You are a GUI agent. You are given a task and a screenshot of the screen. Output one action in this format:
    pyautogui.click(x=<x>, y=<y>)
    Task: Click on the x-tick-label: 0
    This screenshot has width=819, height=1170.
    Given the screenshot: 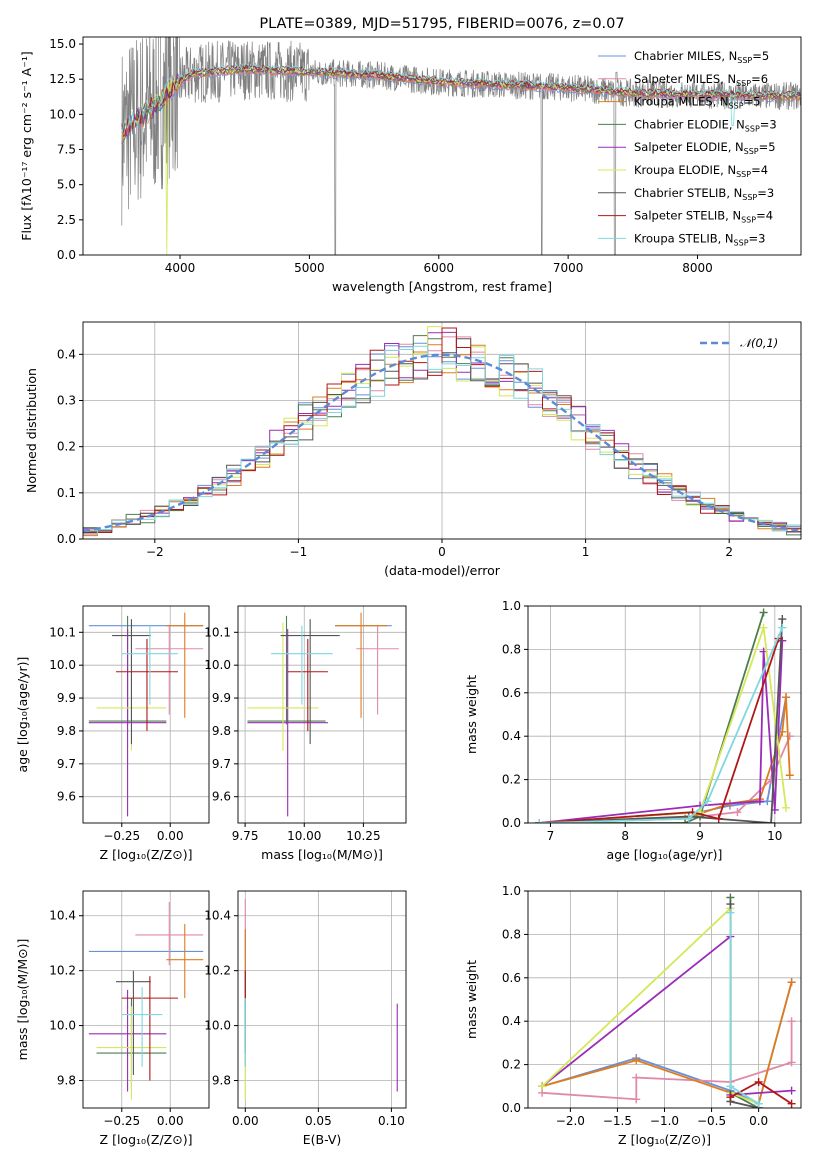 What is the action you would take?
    pyautogui.click(x=442, y=552)
    